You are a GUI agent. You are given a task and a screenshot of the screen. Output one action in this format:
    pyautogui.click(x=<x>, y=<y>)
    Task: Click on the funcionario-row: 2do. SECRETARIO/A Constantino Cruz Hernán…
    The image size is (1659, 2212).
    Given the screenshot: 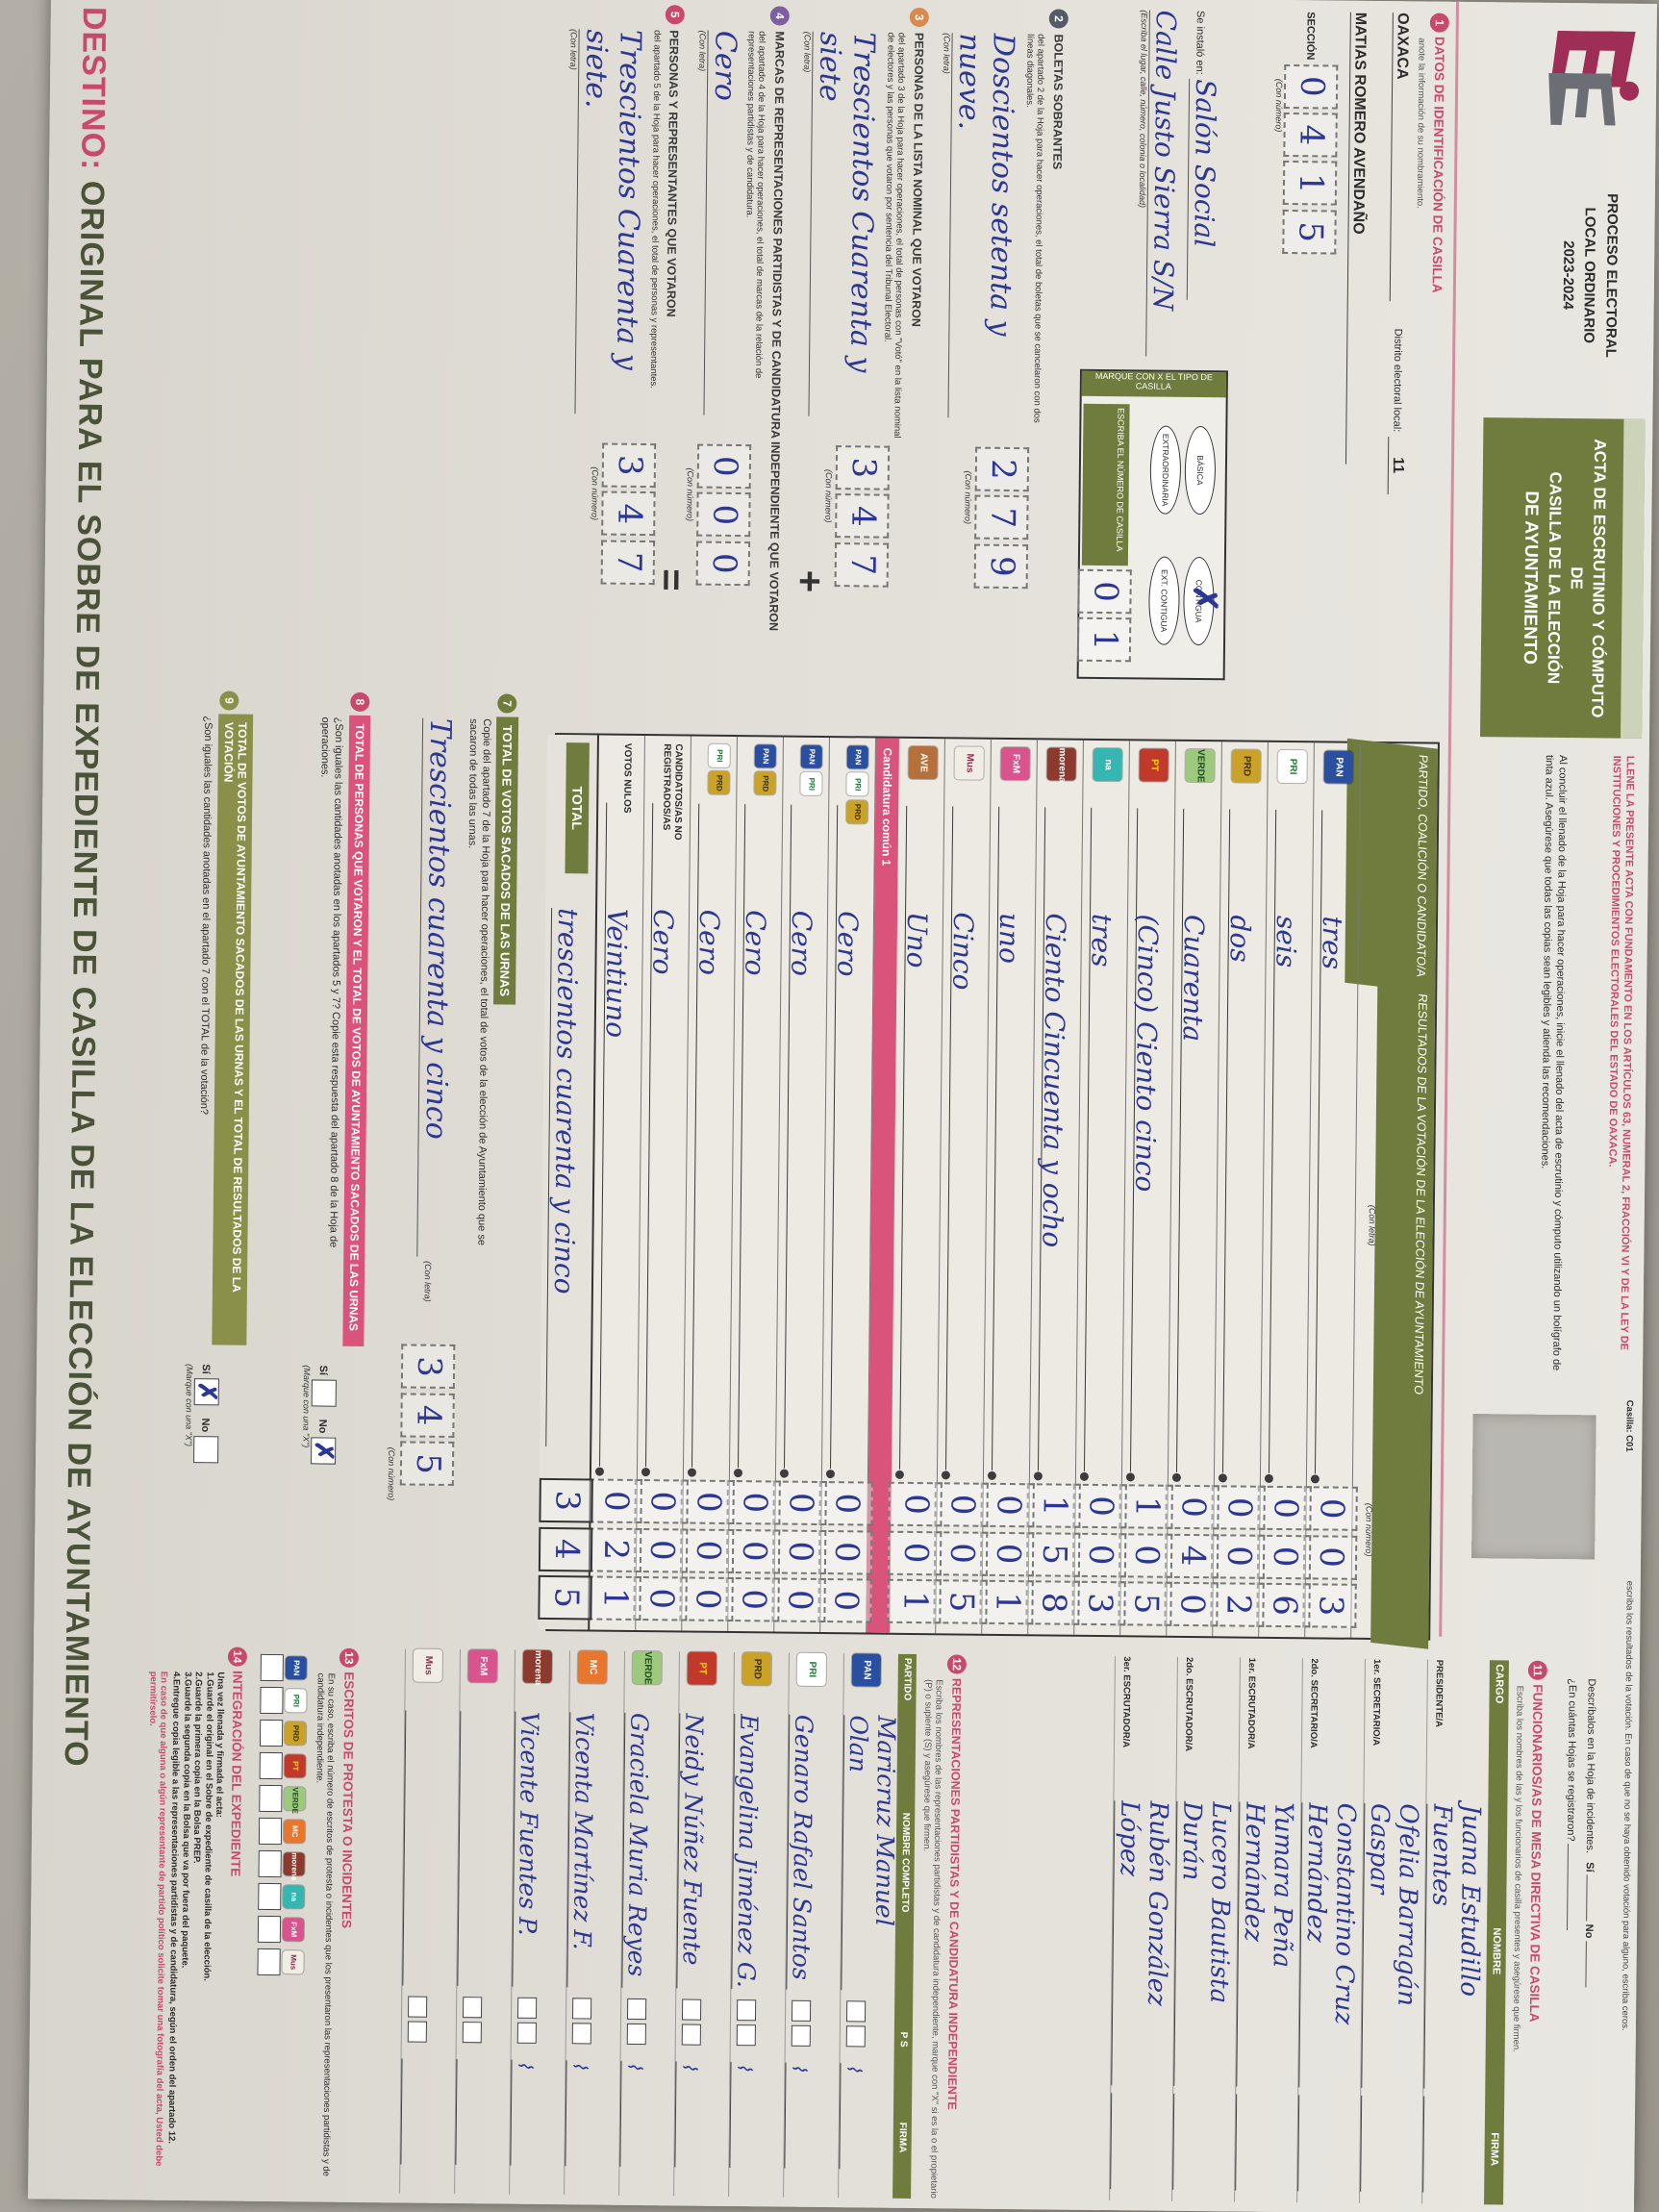 What is the action you would take?
    pyautogui.click(x=1330, y=1931)
    